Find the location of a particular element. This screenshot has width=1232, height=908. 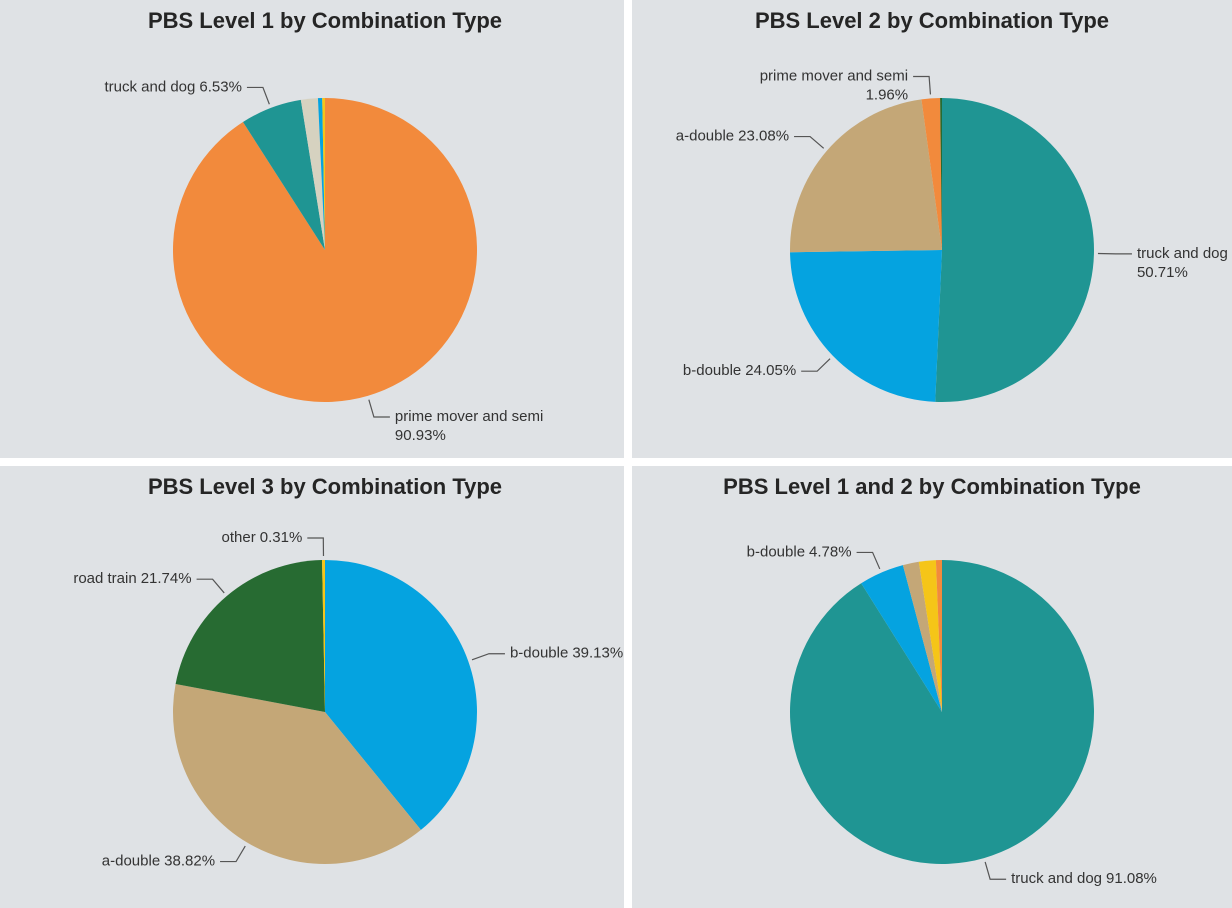

data-label: b-double 24.05% is located at coordinates (739, 370).